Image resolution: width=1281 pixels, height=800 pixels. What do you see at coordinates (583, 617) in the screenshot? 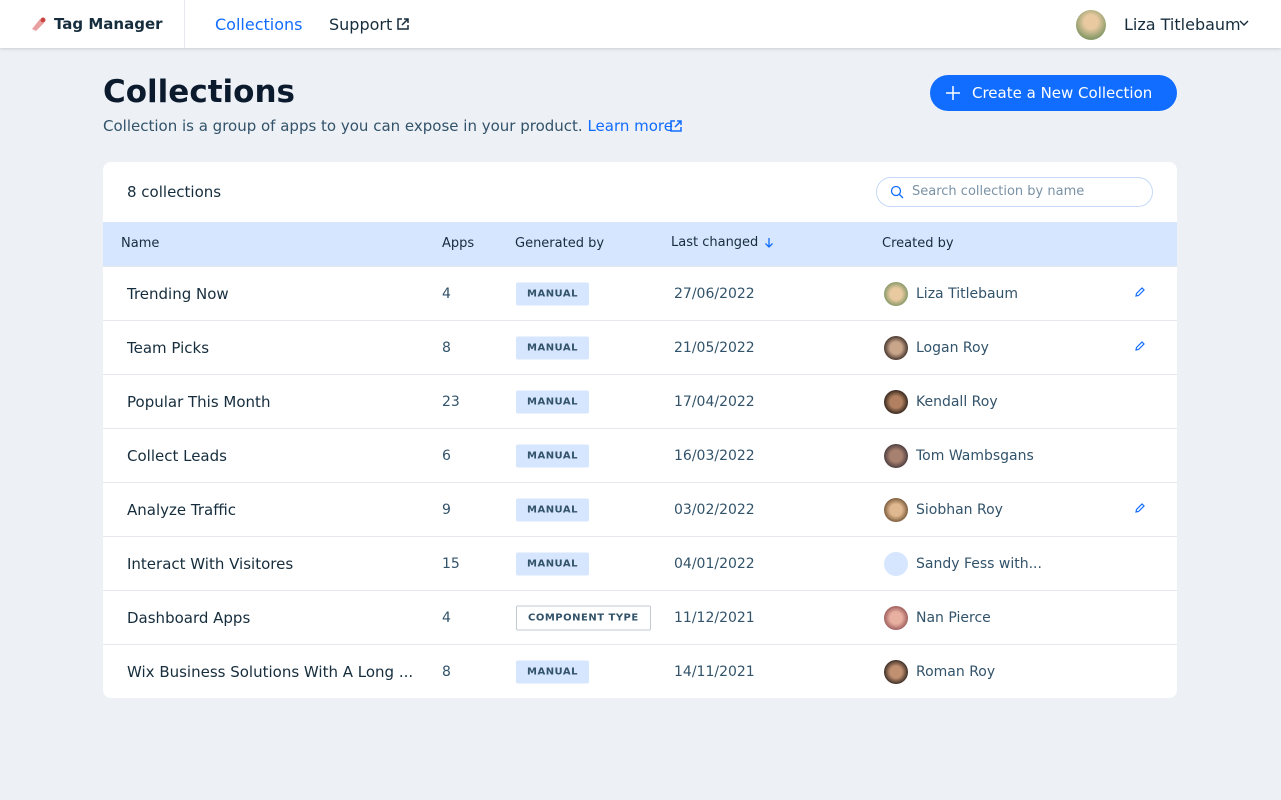
I see `generated-badge: COMPONENT TYPE` at bounding box center [583, 617].